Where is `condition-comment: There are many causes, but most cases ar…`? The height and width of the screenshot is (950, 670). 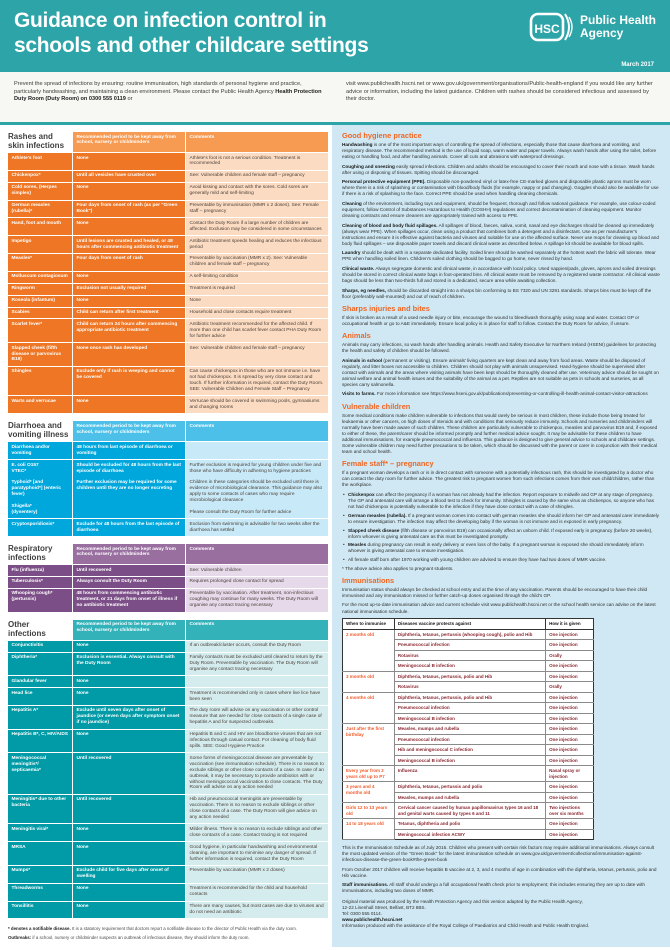
condition-comment: There are many causes, but most cases ar… is located at coordinates (257, 910).